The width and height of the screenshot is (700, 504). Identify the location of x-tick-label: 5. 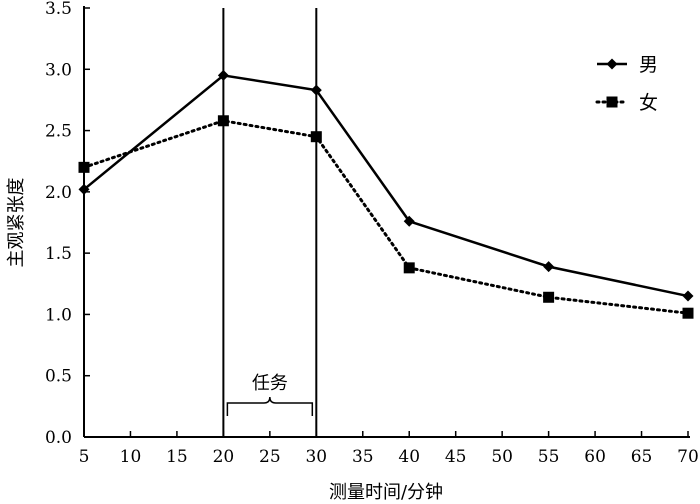
(84, 457).